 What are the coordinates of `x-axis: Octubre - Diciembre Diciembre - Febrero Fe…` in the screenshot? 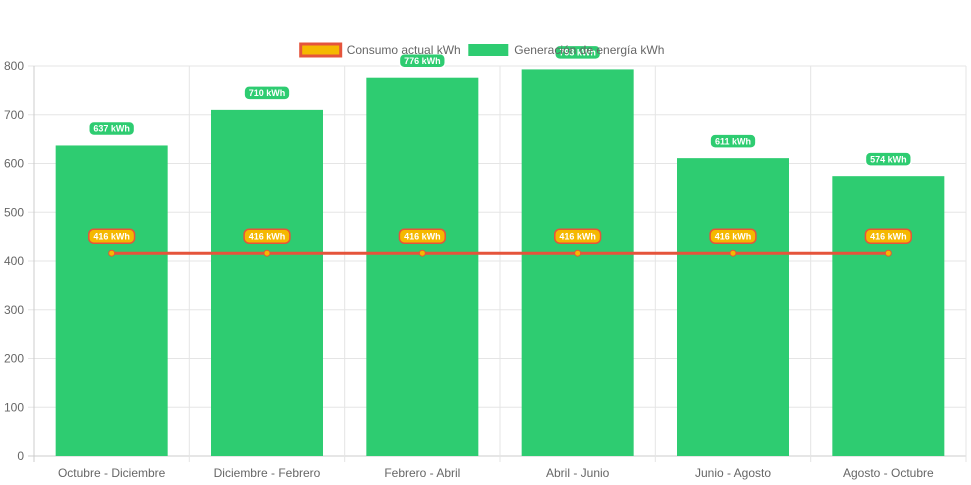 It's located at (496, 473).